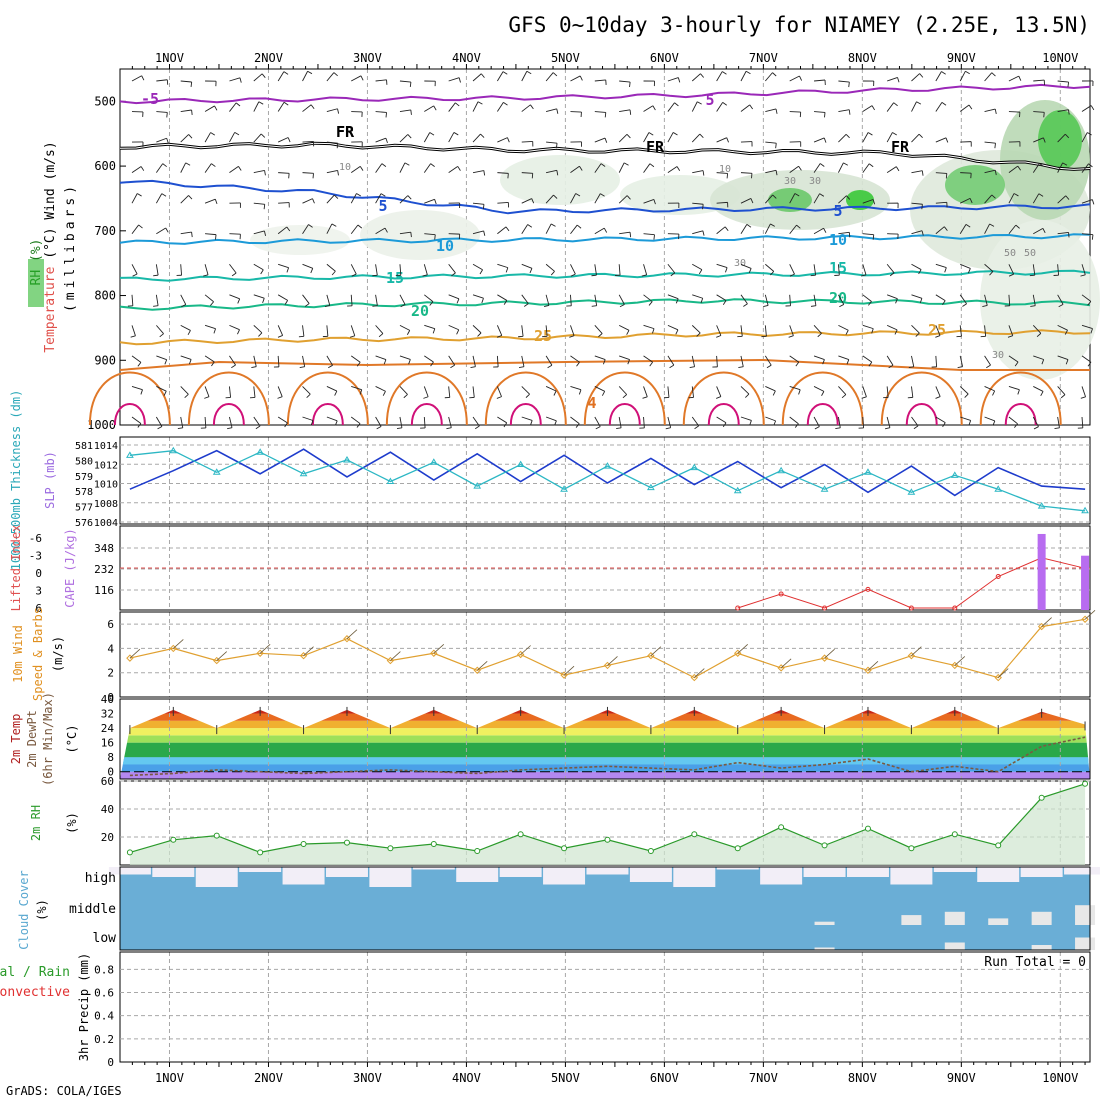  What do you see at coordinates (18, 654) in the screenshot?
I see `wind10-ylabel-a: 10m Wind` at bounding box center [18, 654].